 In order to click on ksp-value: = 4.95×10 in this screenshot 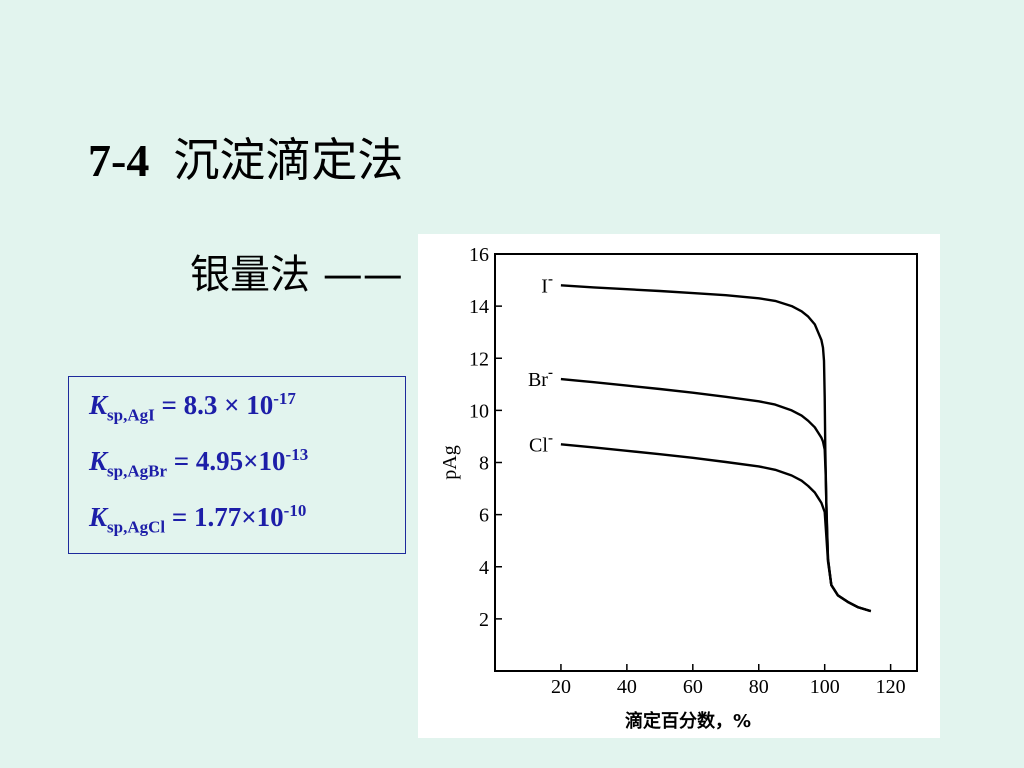, I will do `click(226, 461)`.